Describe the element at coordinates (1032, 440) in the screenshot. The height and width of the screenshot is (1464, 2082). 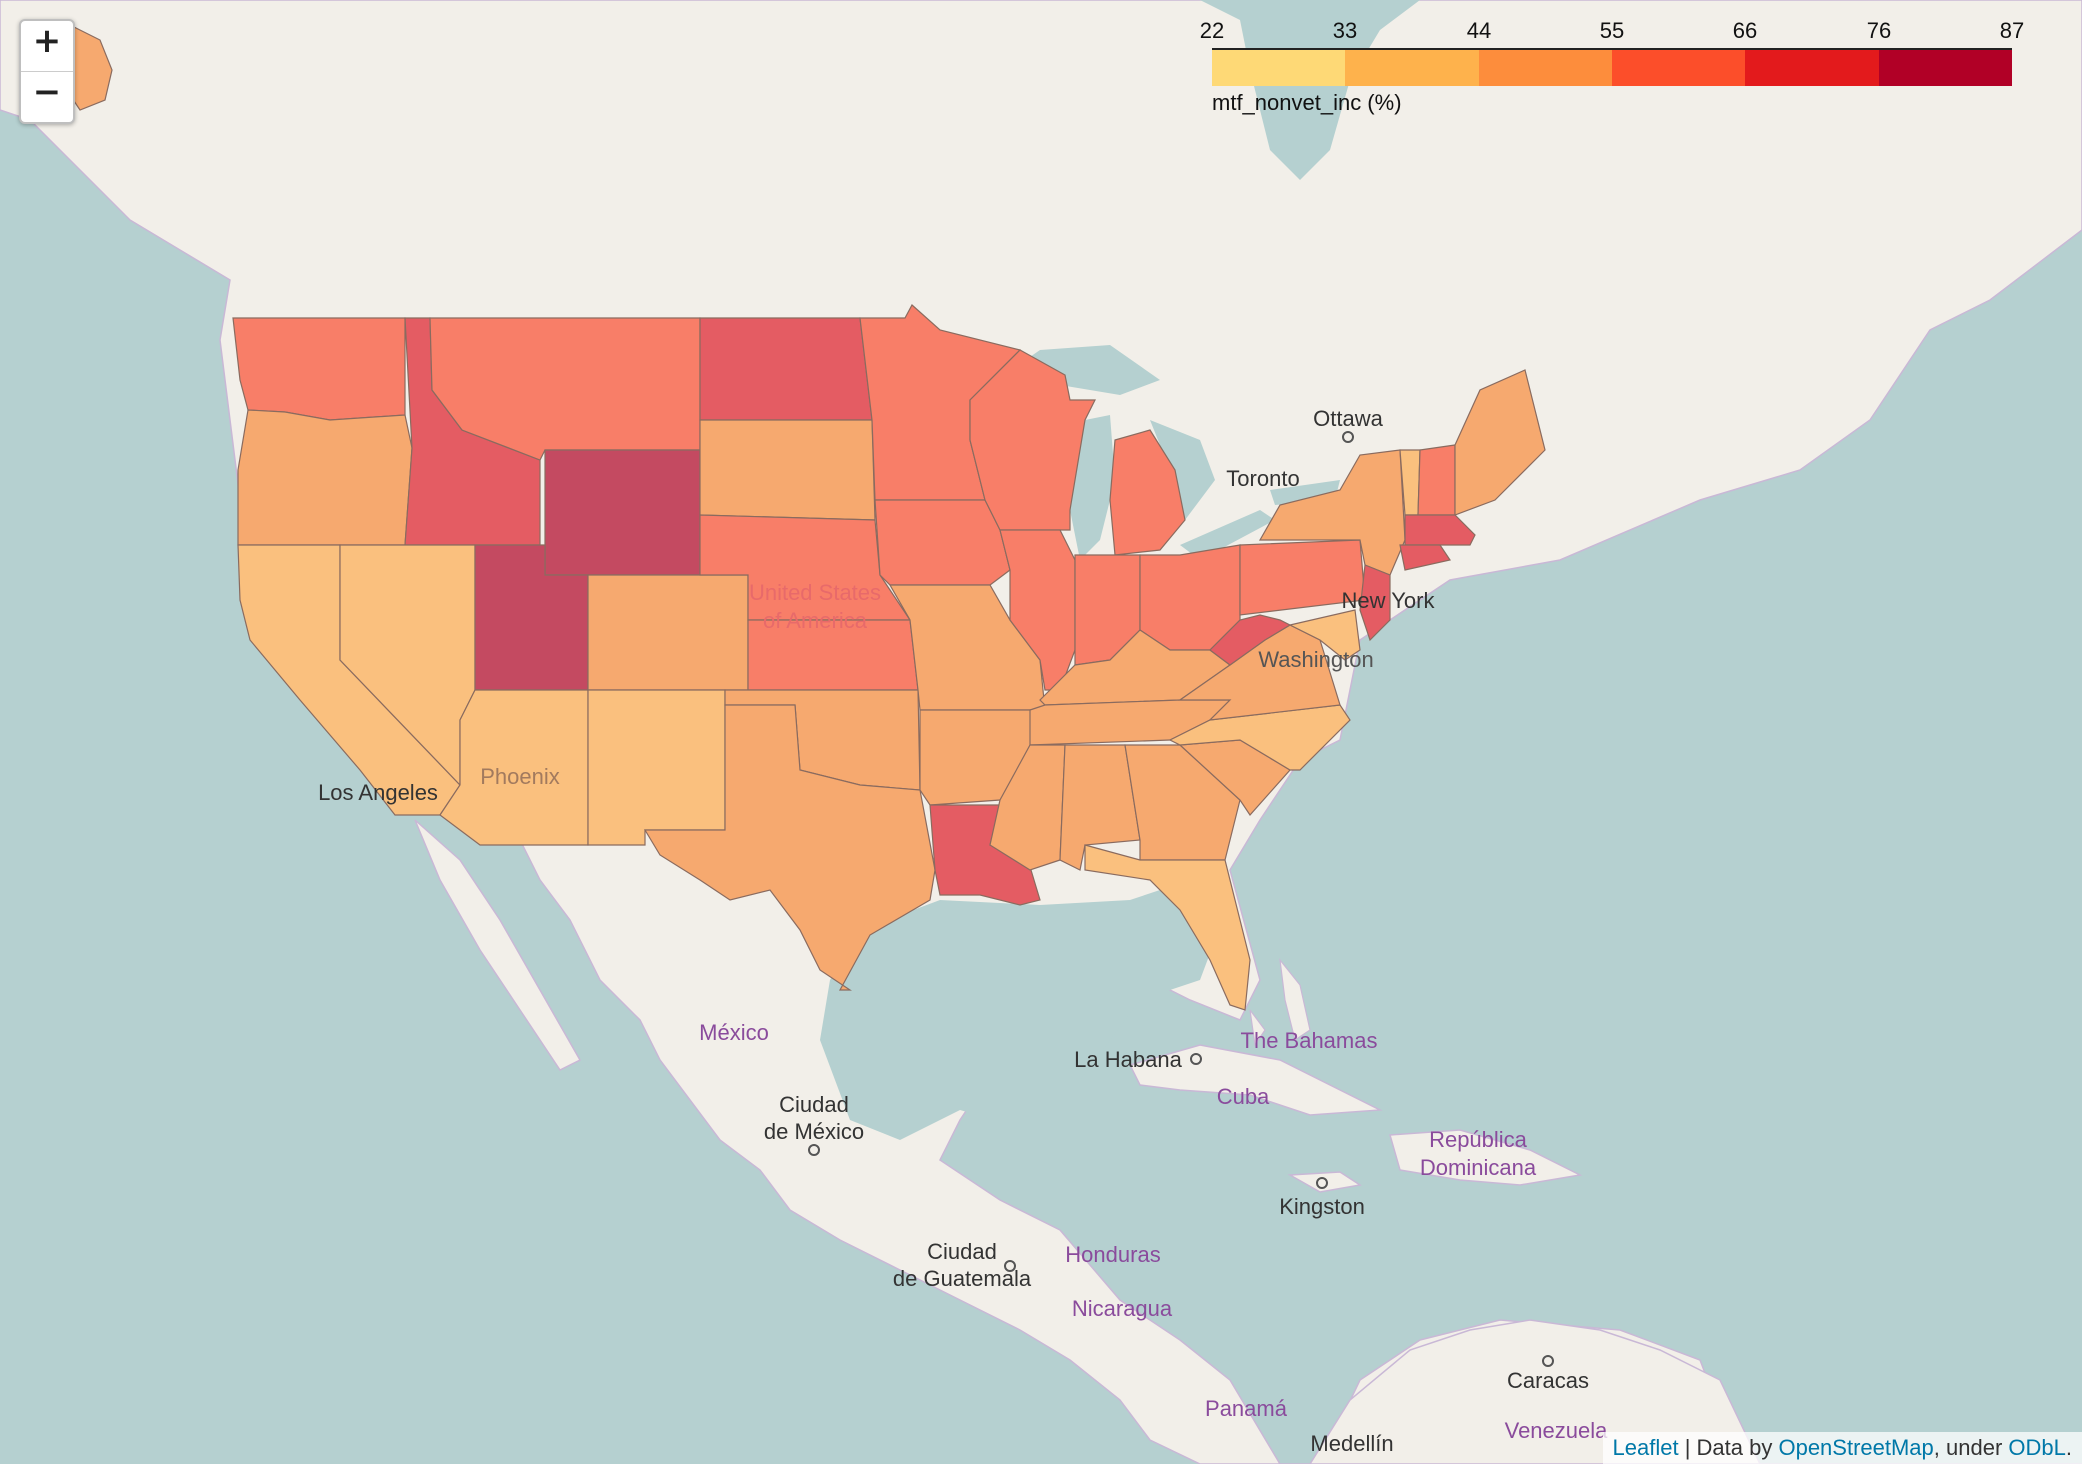
I see `state-wisconsin` at that location.